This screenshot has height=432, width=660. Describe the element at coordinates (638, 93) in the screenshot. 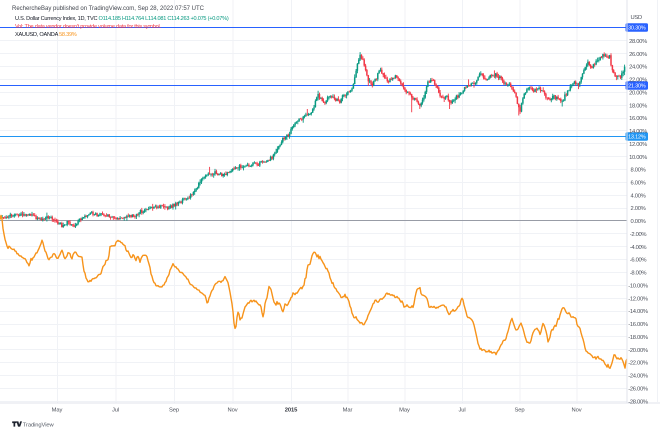

I see `svg-text: 20.00%` at that location.